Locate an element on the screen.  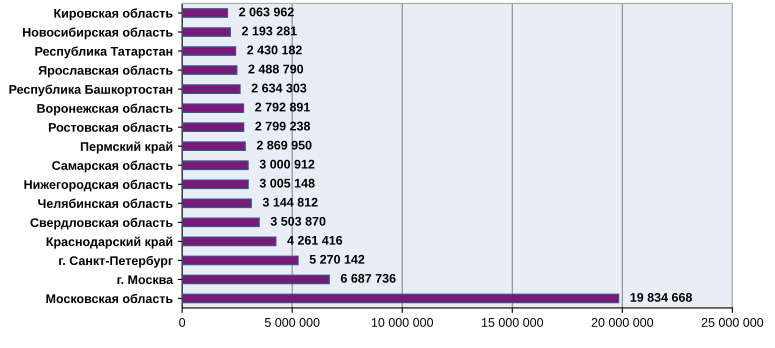
y-tick-label: Самарская область is located at coordinates (112, 166).